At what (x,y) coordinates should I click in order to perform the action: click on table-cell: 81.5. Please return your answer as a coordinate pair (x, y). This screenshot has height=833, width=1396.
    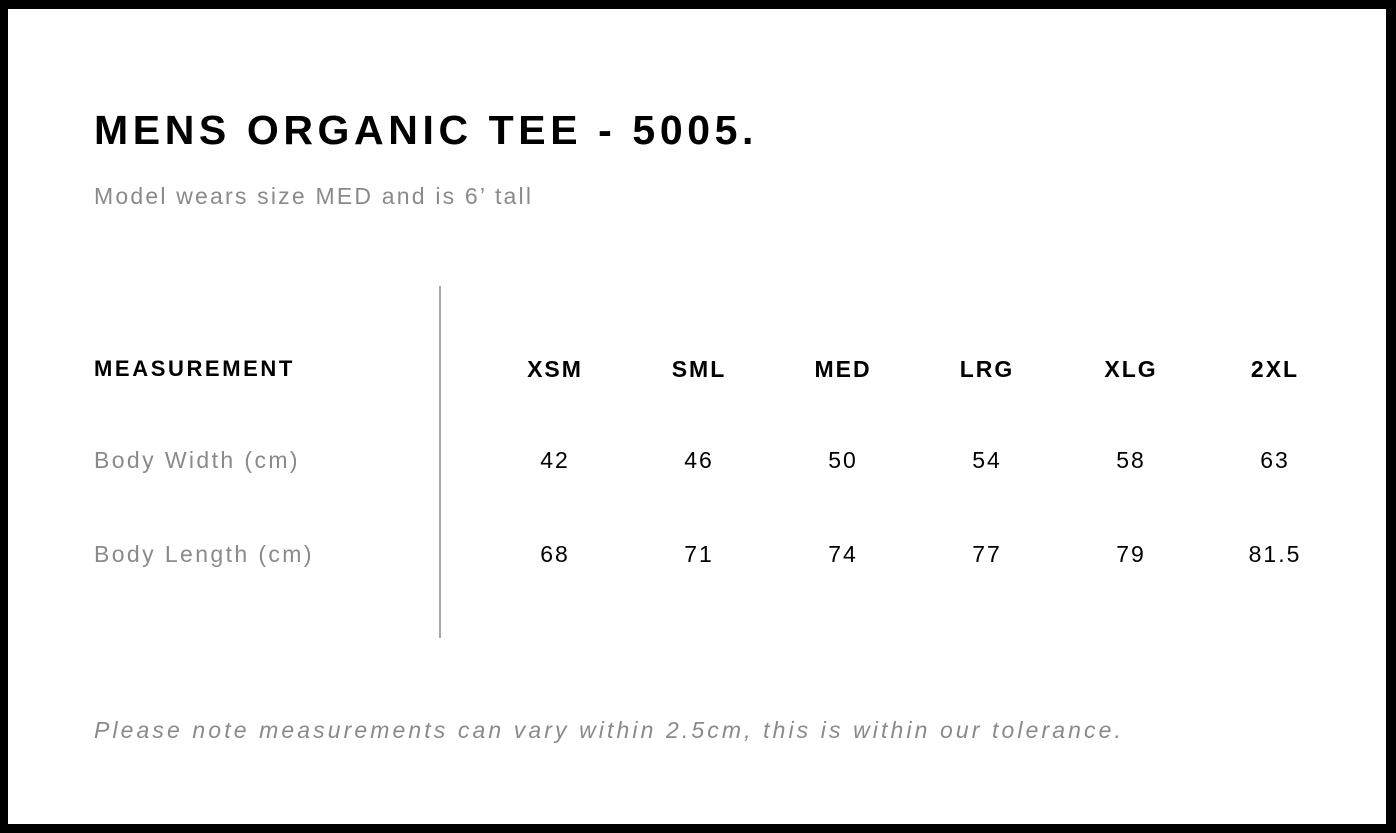
    Looking at the image, I should click on (1275, 554).